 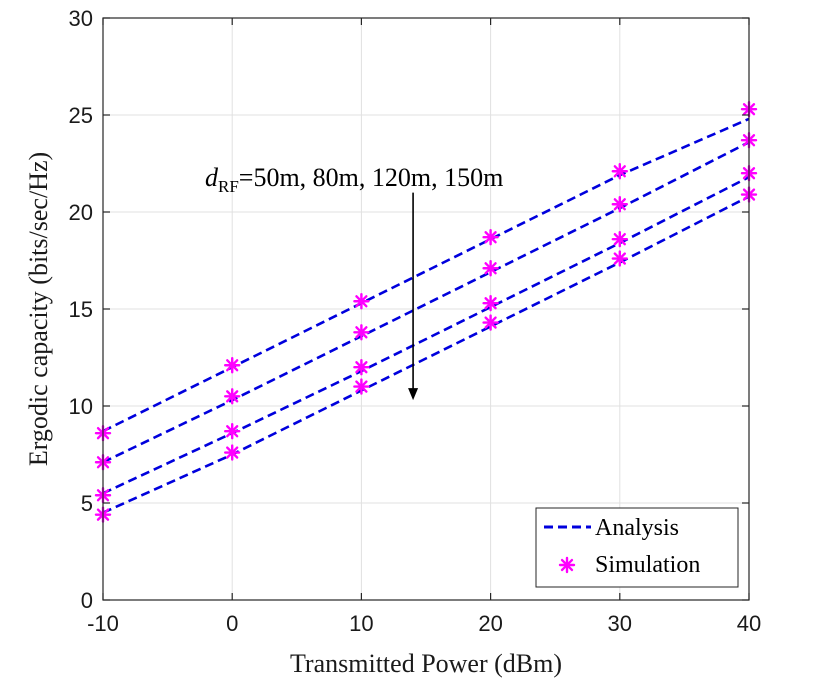 What do you see at coordinates (212, 177) in the screenshot?
I see `annotation-var: d` at bounding box center [212, 177].